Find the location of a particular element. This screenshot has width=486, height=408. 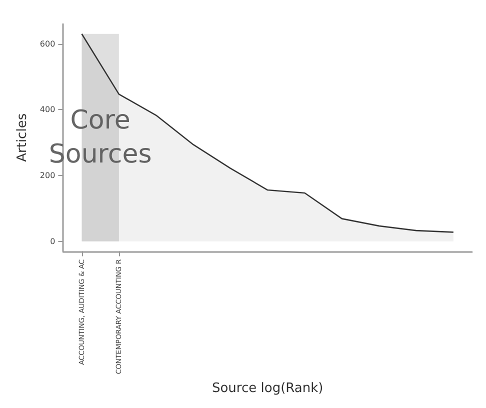

y-tick-label: 200 is located at coordinates (48, 175).